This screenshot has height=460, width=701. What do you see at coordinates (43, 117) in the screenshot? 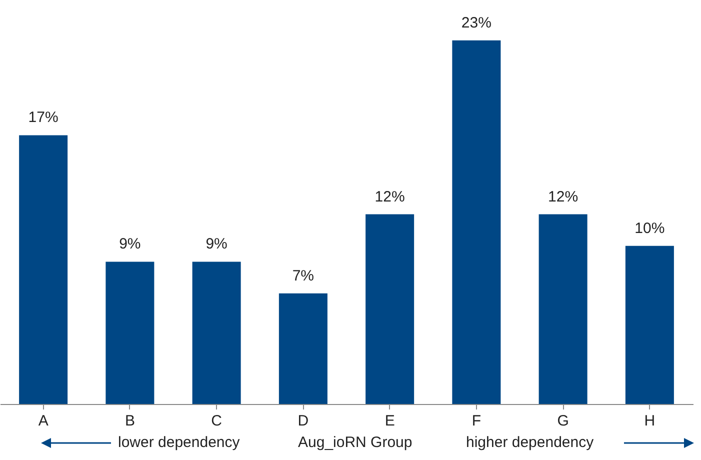
I see `data-label: 17%` at bounding box center [43, 117].